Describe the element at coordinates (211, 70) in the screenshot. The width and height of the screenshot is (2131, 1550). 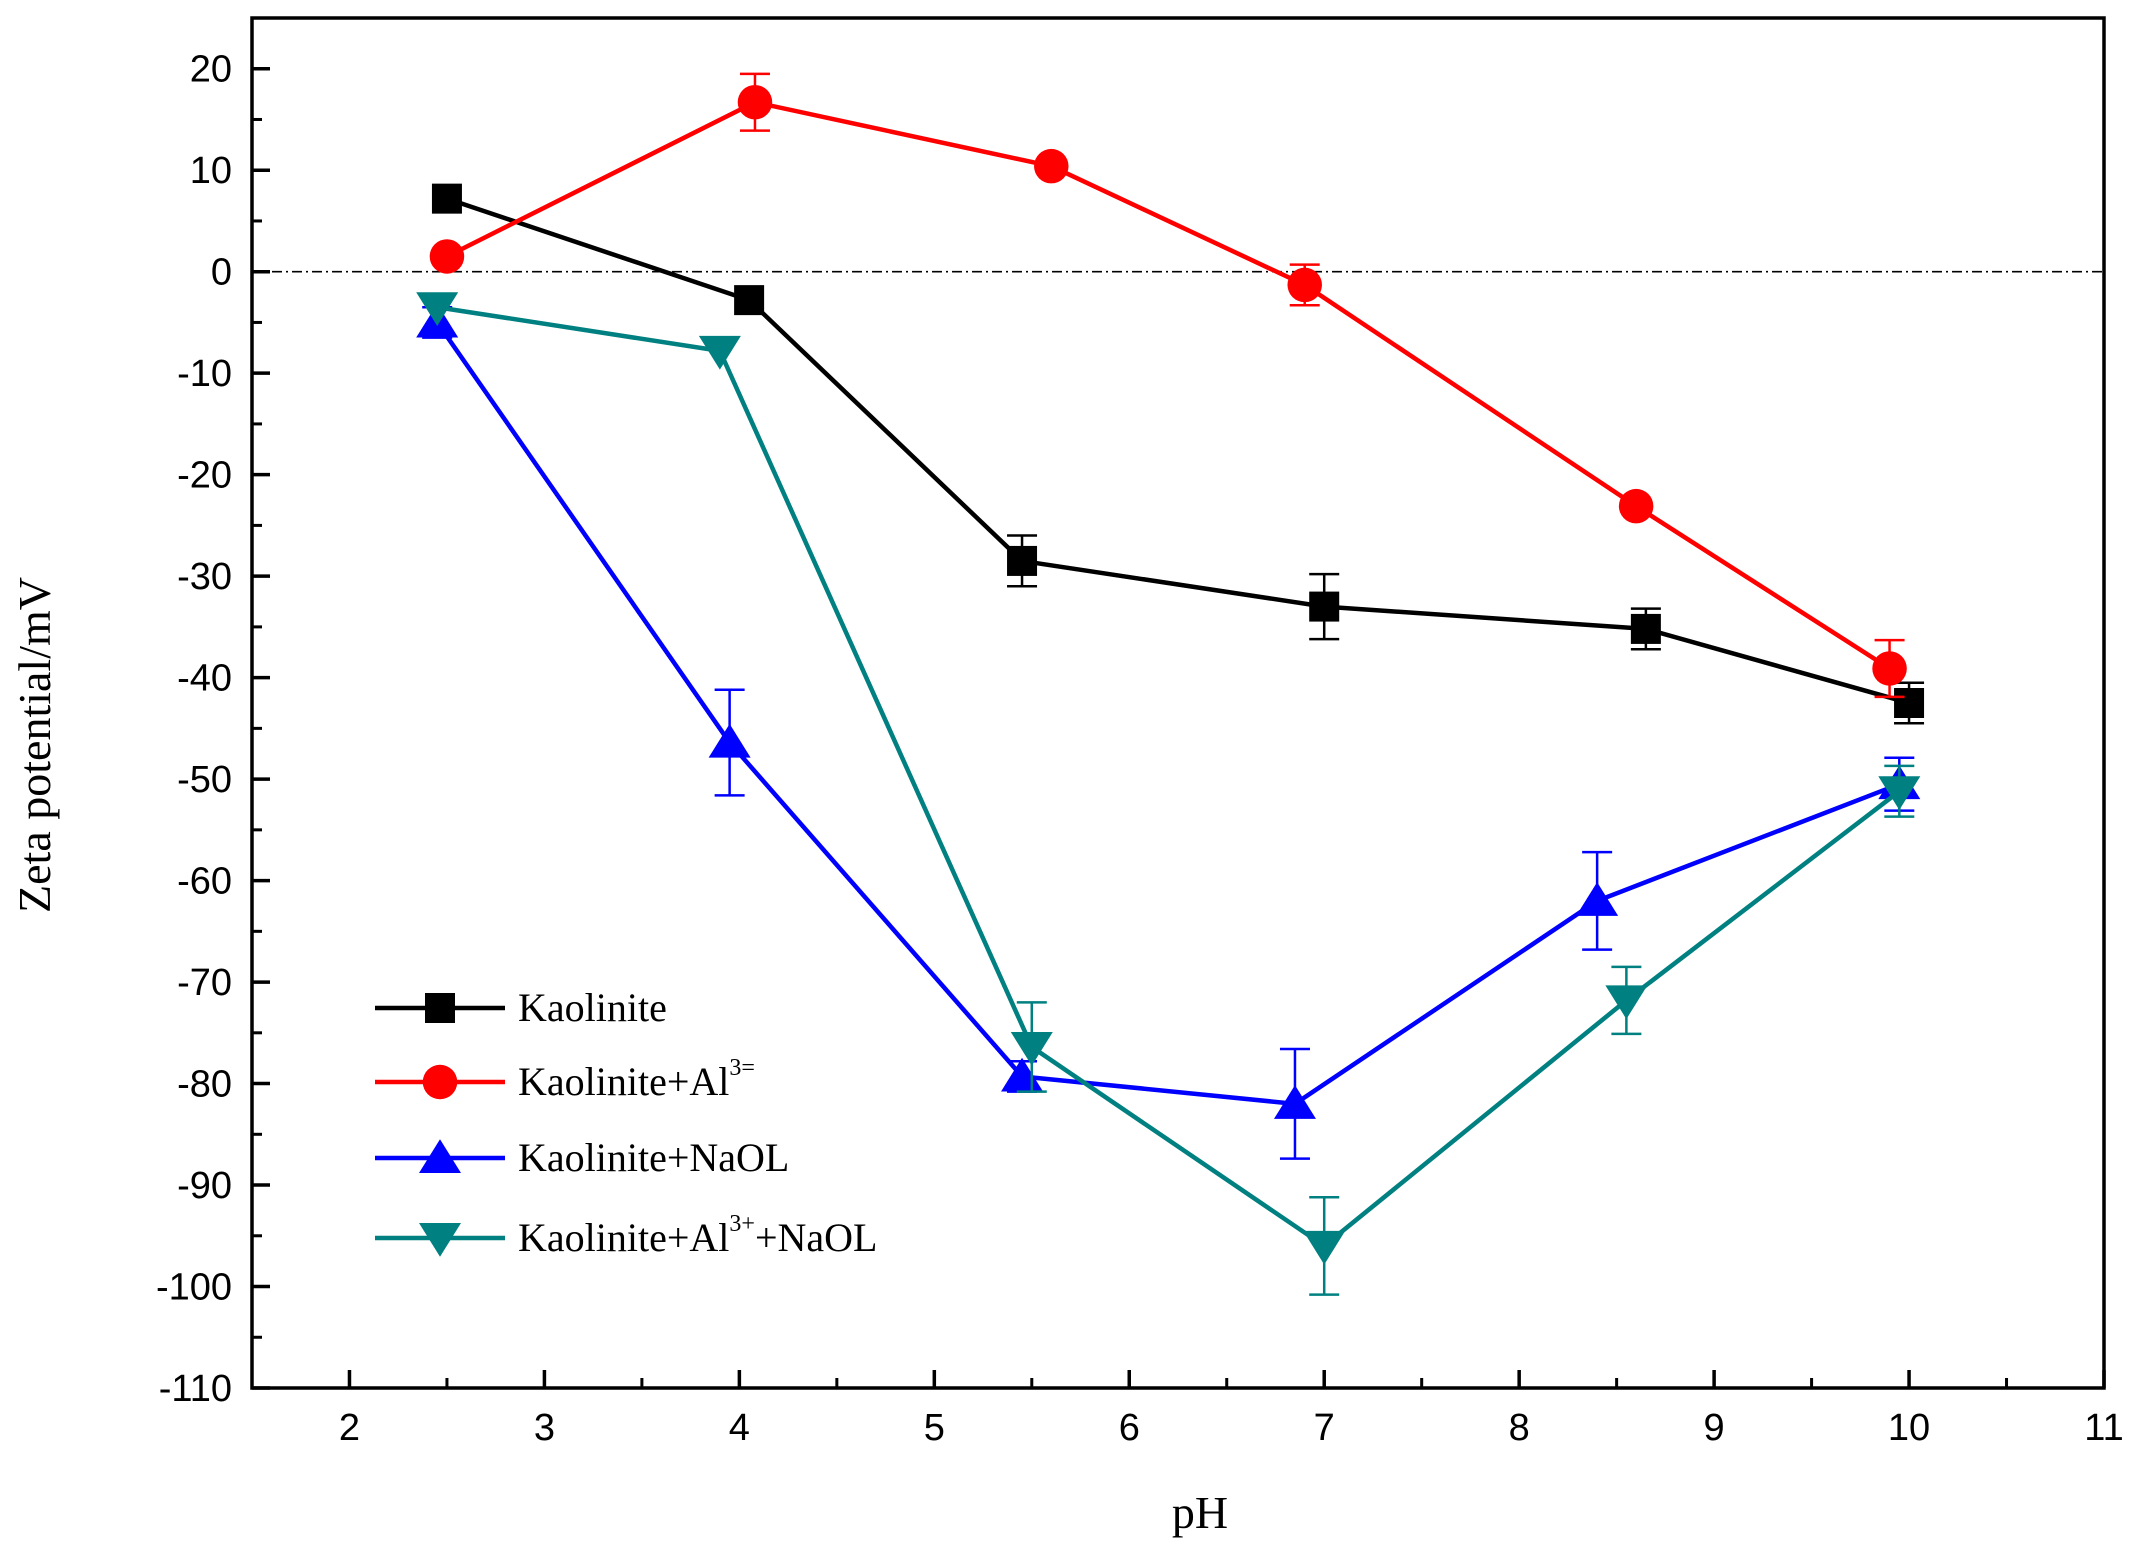
I see `y-tick-label: 20` at that location.